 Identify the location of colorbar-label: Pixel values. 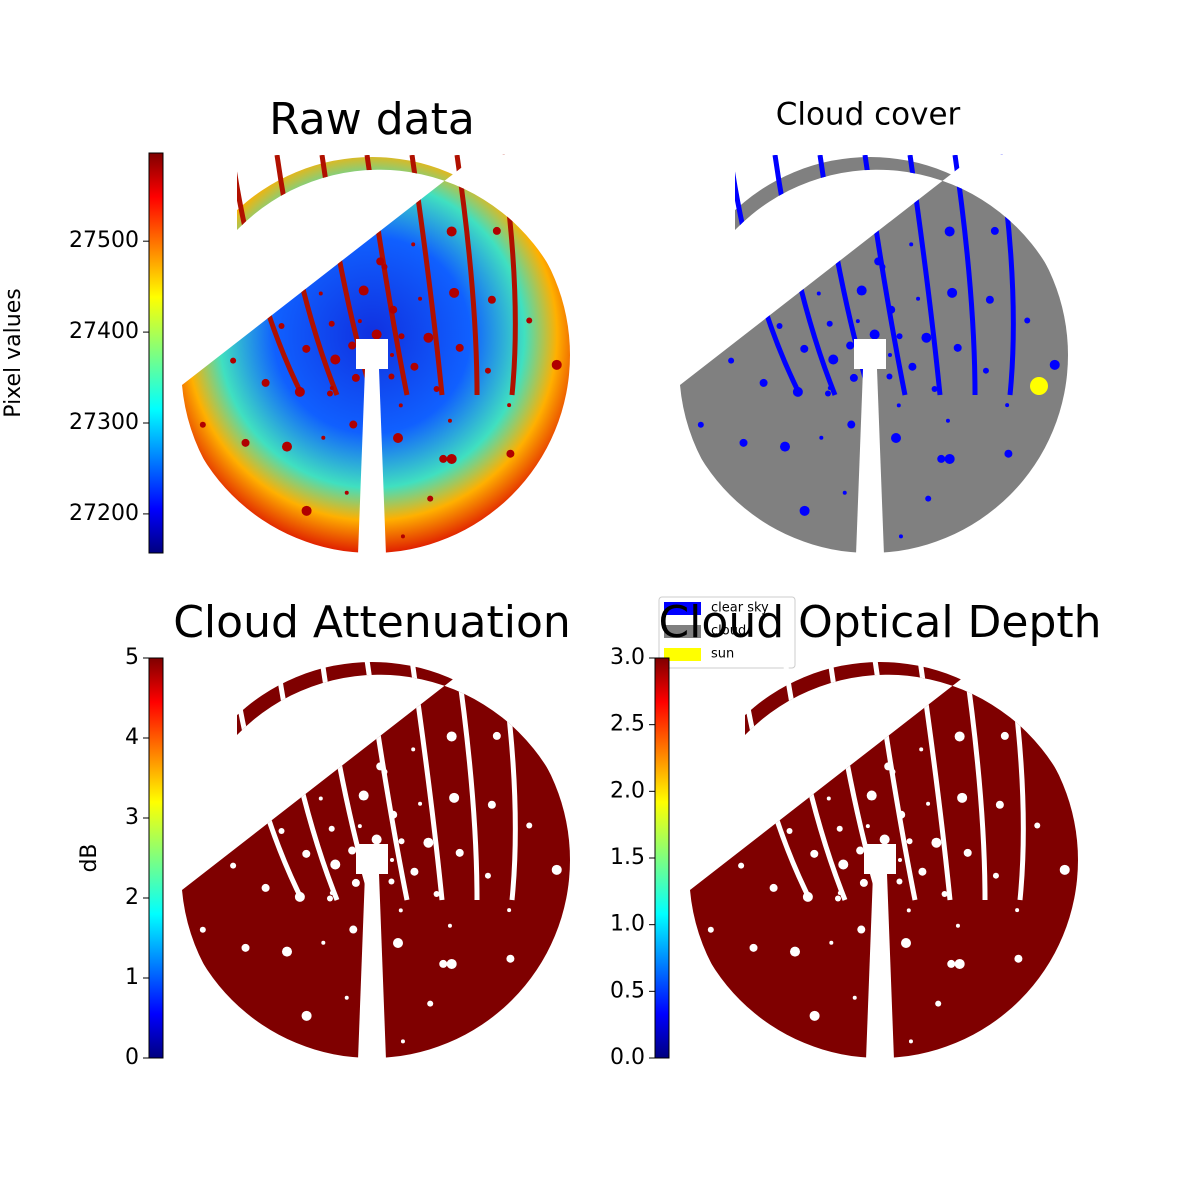
(13, 352).